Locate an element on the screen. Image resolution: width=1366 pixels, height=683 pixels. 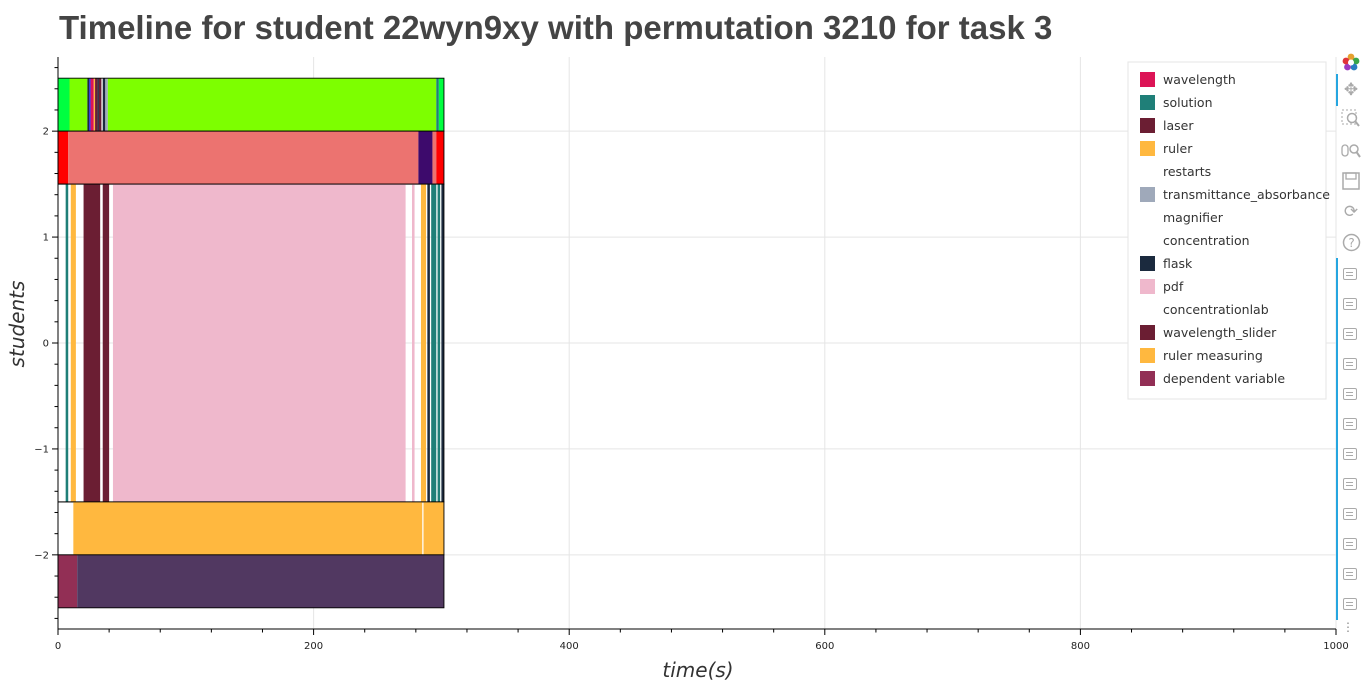
legend-item: concentration is located at coordinates (1206, 240).